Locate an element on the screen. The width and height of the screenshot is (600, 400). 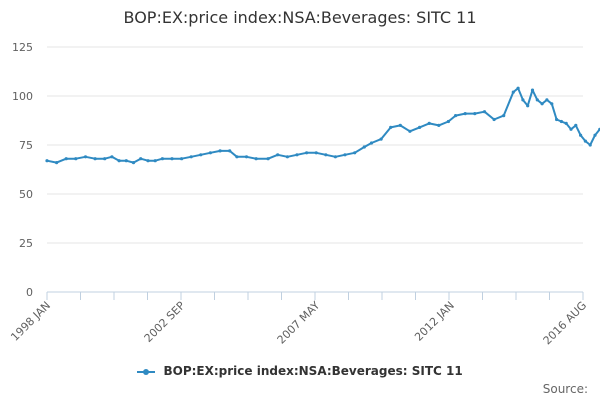
legend-line-marker-icon is located at coordinates (146, 371).